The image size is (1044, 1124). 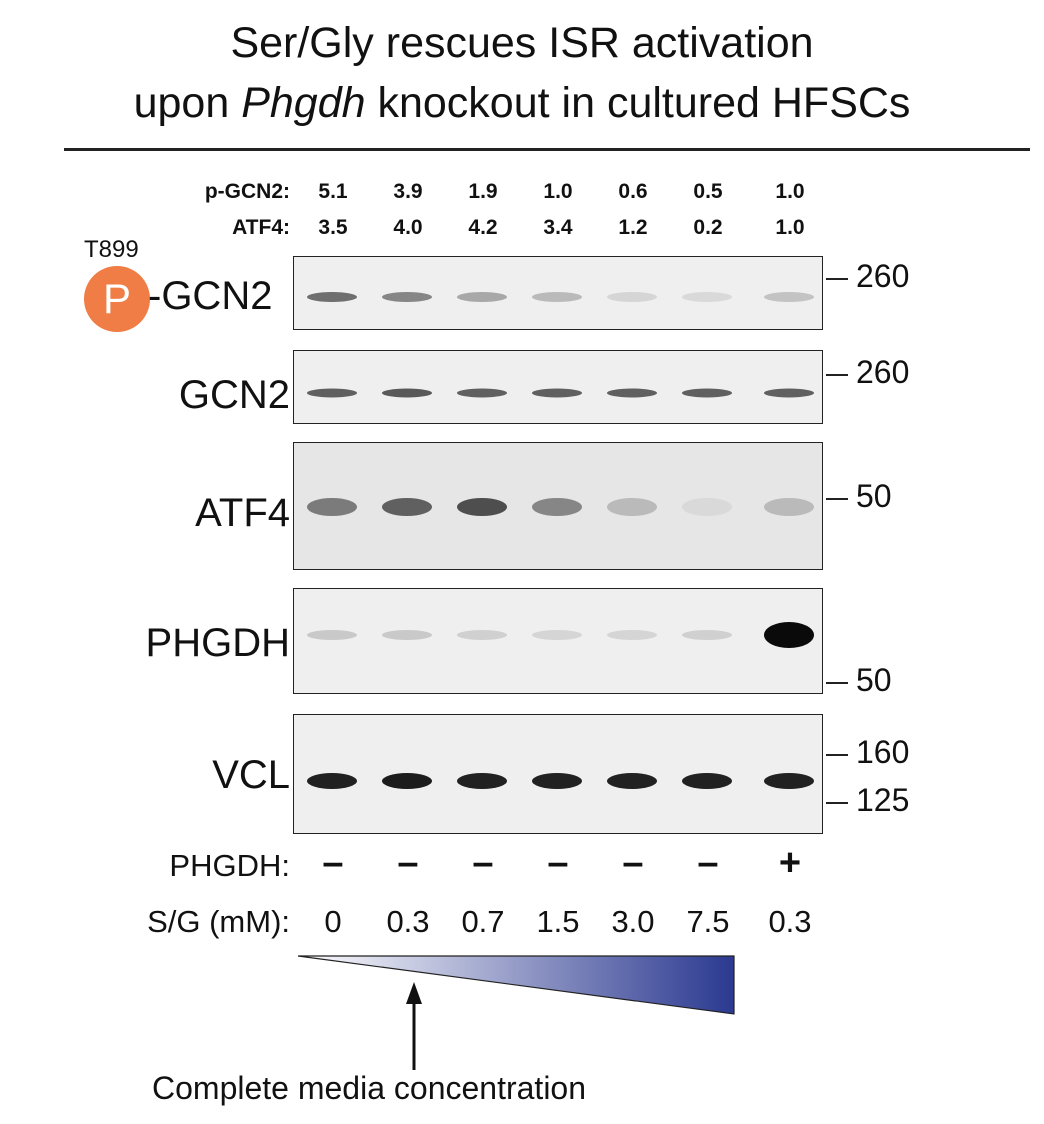 I want to click on blot-label-gcn2: GCN2, so click(x=234, y=395).